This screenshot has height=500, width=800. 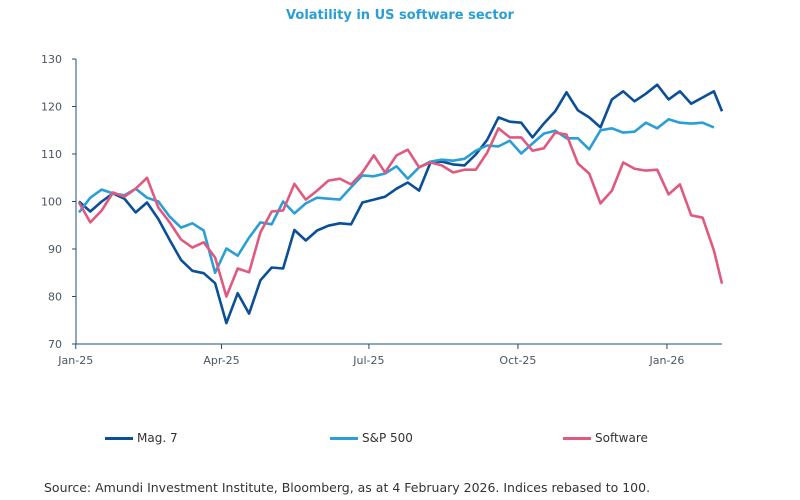 What do you see at coordinates (368, 360) in the screenshot?
I see `x-tick-label: Jul-25` at bounding box center [368, 360].